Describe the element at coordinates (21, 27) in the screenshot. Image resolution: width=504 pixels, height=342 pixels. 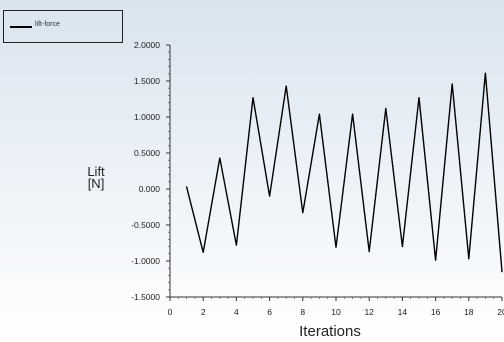
I see `legend-swatch-lift-force` at that location.